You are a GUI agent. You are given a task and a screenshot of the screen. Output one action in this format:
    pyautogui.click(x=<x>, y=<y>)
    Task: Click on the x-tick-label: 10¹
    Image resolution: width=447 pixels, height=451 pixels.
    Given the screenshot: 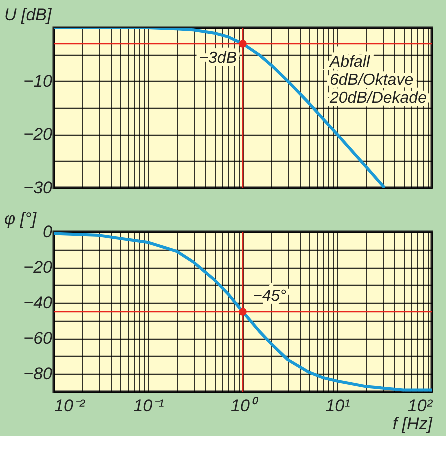 What is the action you would take?
    pyautogui.click(x=338, y=406)
    